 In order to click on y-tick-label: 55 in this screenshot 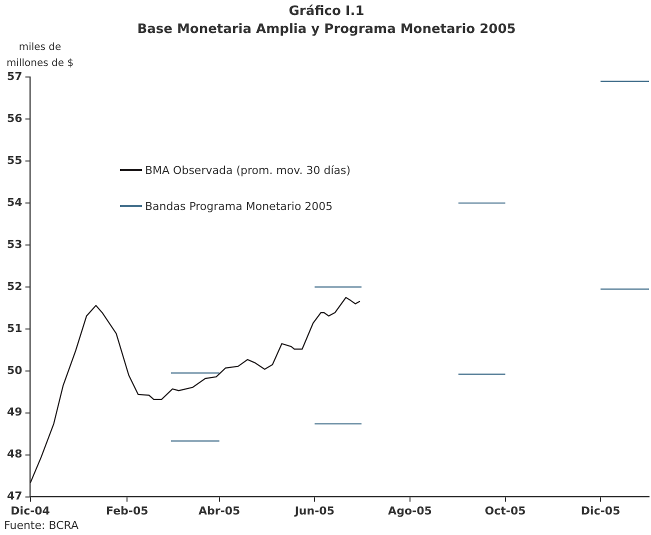, I will do `click(14, 160)`.